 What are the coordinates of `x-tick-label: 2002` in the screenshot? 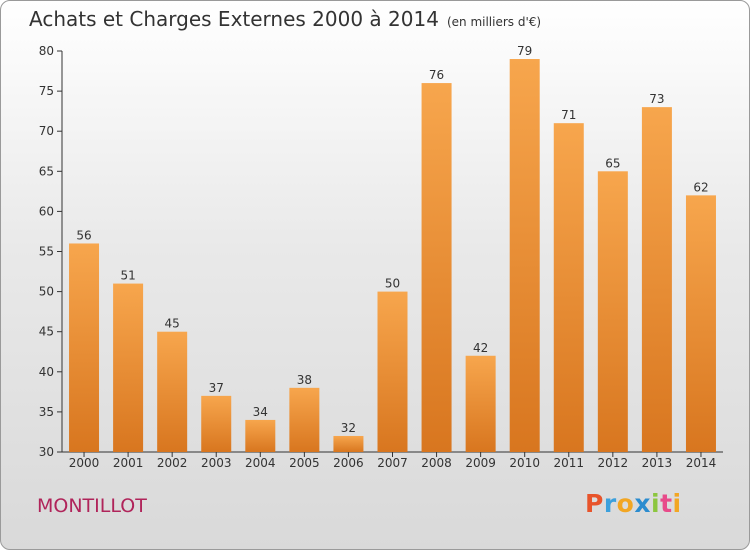 It's located at (172, 463).